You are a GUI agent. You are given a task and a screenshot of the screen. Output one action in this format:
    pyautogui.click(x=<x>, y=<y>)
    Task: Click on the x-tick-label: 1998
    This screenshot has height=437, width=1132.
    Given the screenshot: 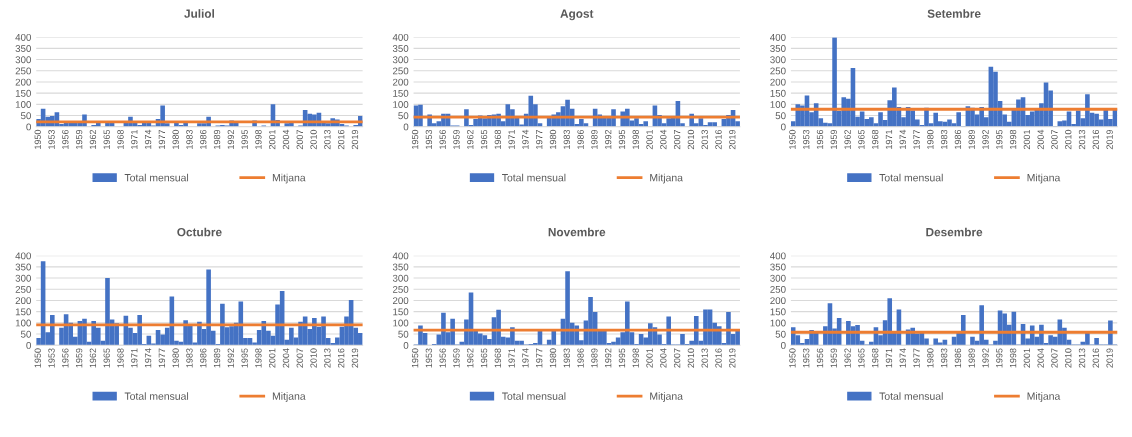 What is the action you would take?
    pyautogui.click(x=258, y=358)
    